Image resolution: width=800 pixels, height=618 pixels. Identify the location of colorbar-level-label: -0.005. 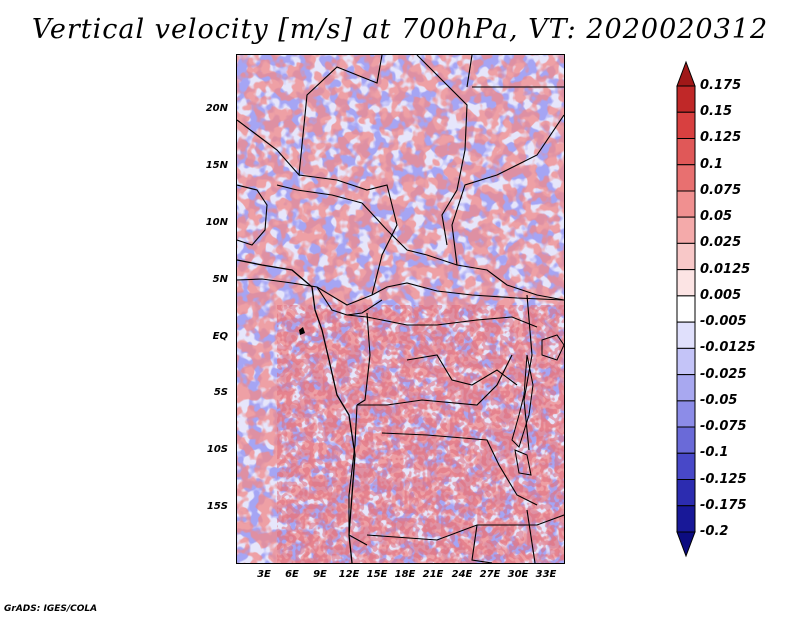
(723, 322).